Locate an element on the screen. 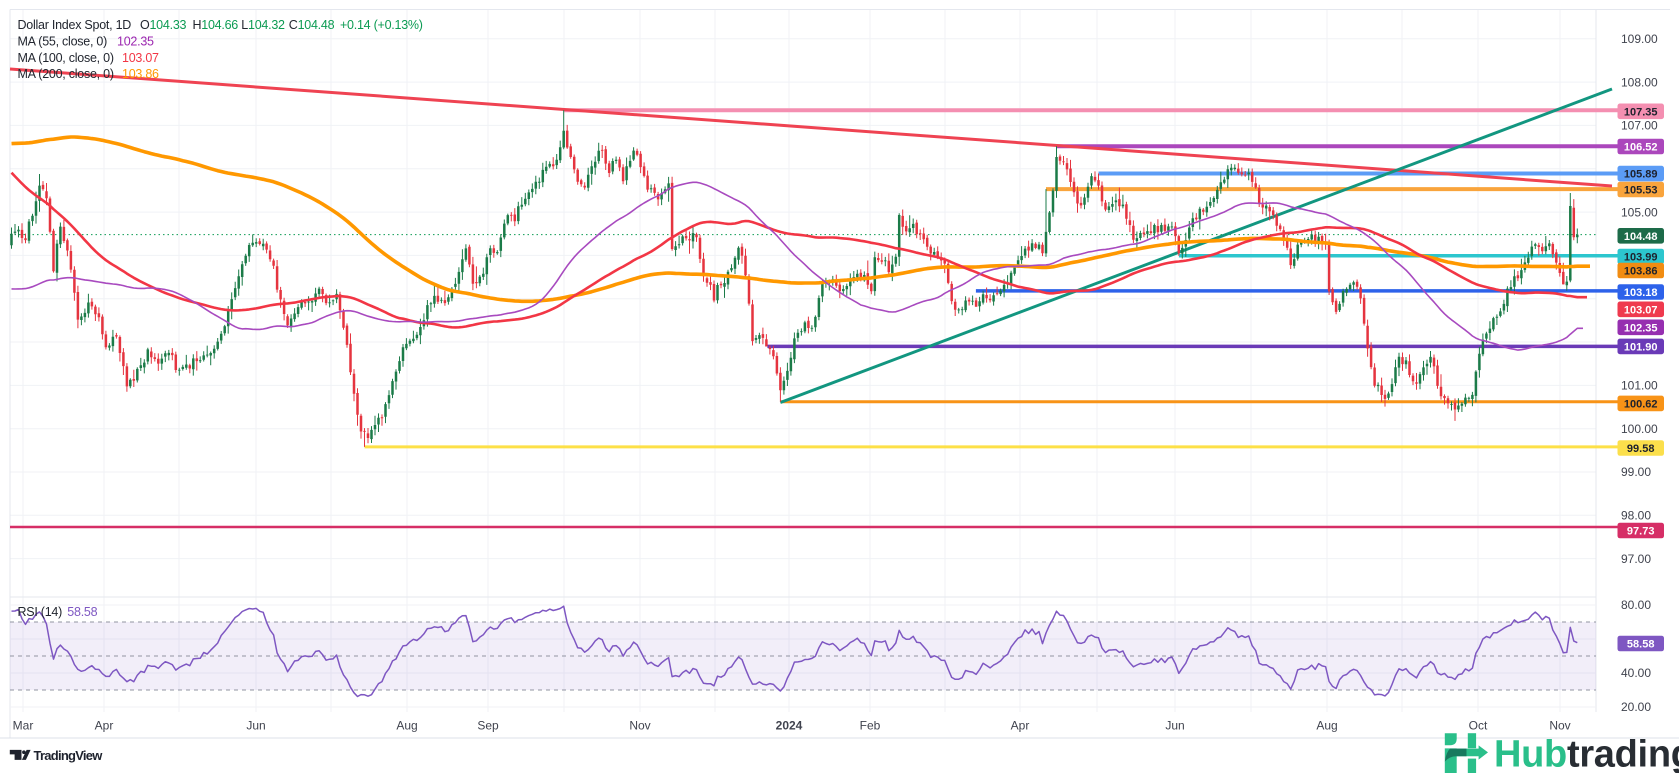 The image size is (1679, 773). svg-text:RSI (14)58.58: RSI (14) 58.58 is located at coordinates (58, 612).